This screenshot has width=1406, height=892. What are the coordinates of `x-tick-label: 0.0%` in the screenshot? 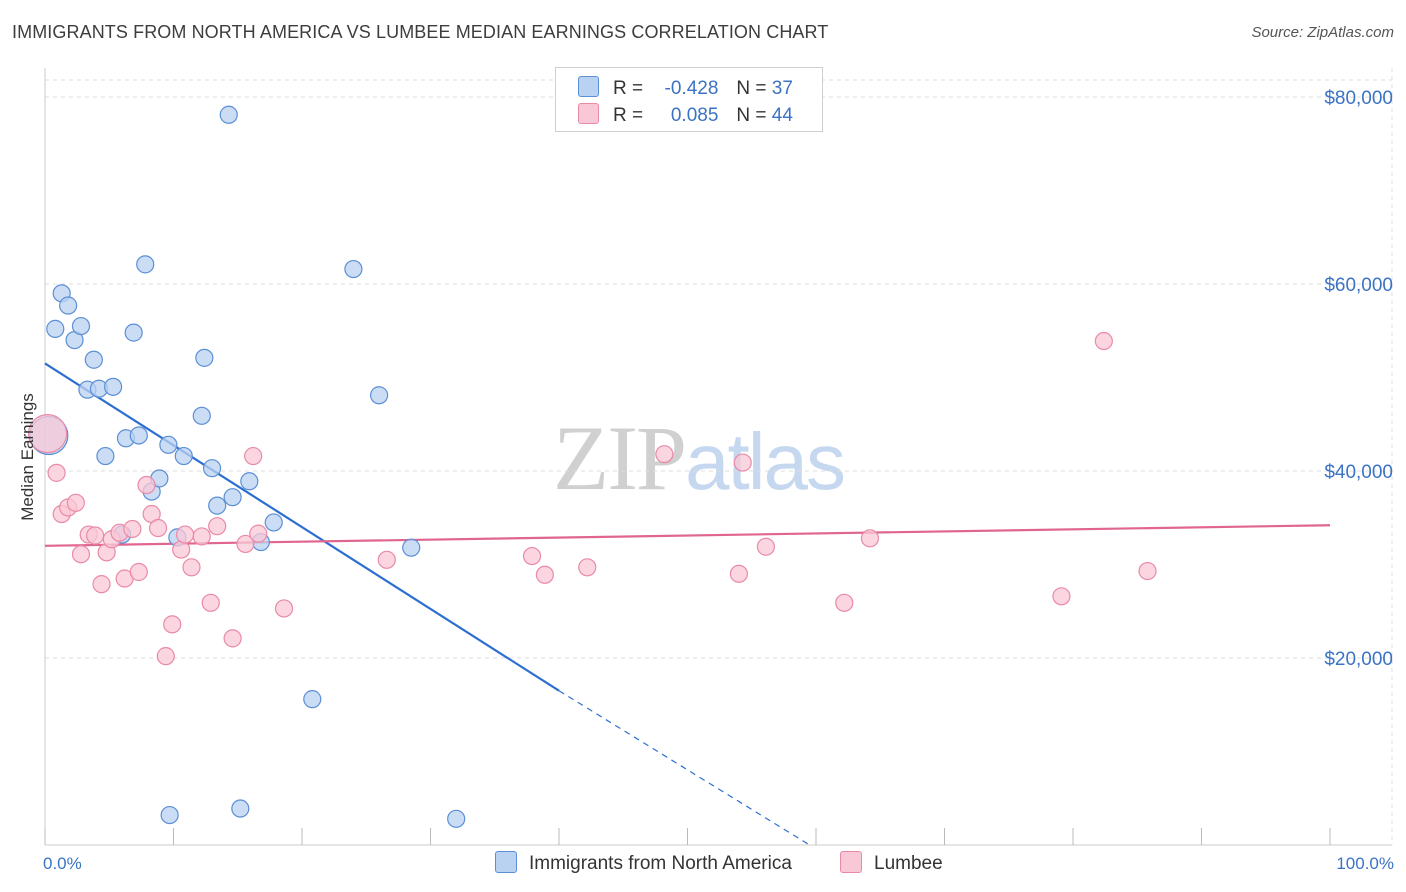 It's located at (62, 863).